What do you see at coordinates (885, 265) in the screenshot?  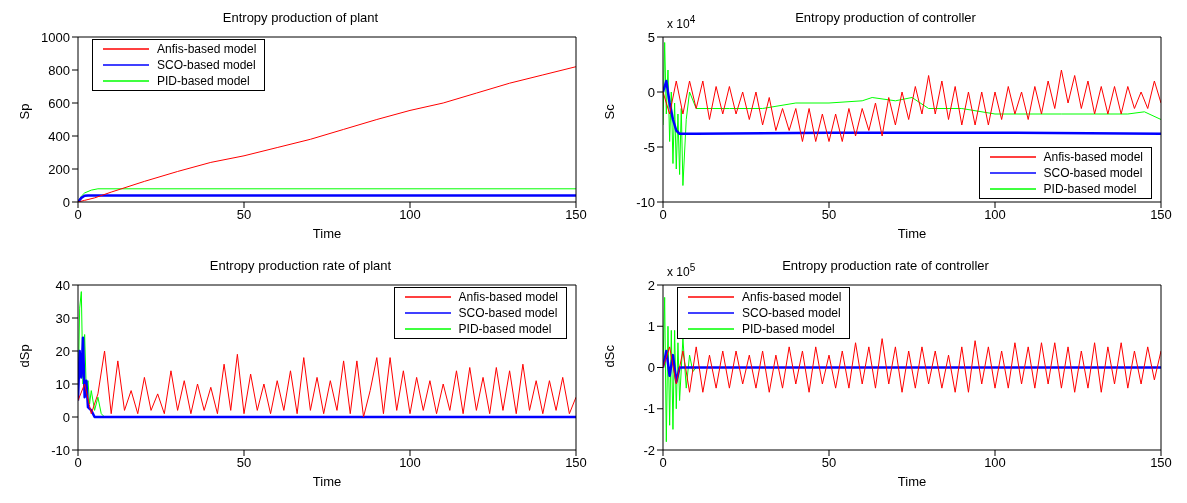 I see `chart-title: Entropy production rate of controller` at bounding box center [885, 265].